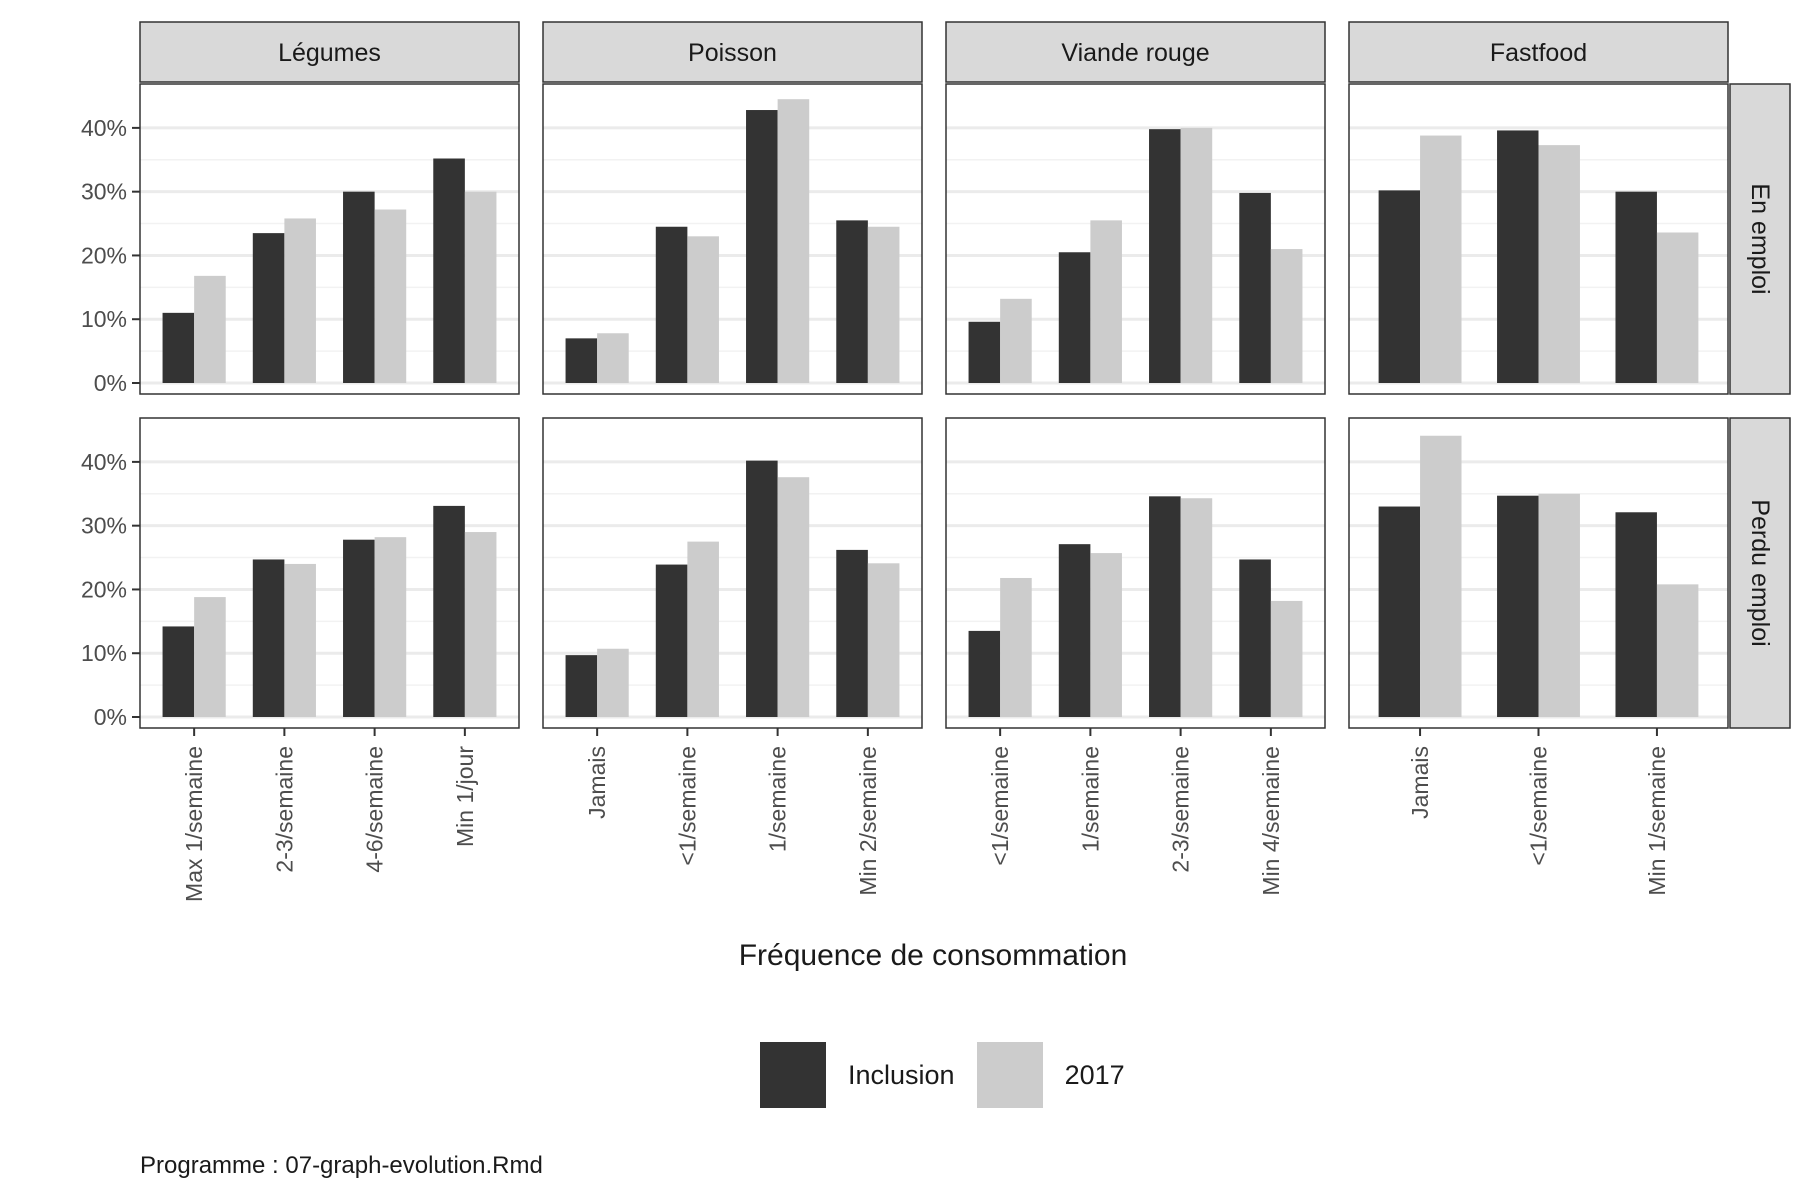 This screenshot has height=1200, width=1800. I want to click on bar-perdu-emploi-poisson-min-2-semaine-2017, so click(883, 640).